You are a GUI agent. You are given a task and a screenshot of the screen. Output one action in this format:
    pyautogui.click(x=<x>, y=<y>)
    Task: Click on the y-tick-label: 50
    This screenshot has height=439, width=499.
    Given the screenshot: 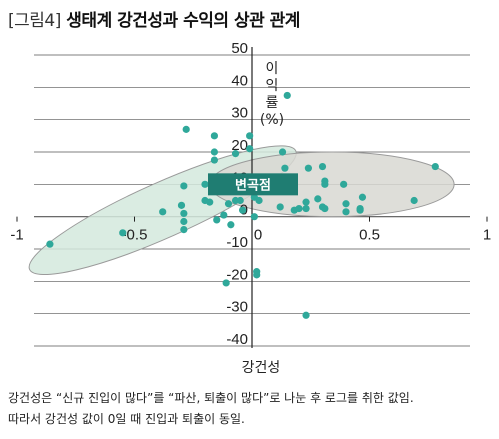 What is the action you would take?
    pyautogui.click(x=239, y=48)
    